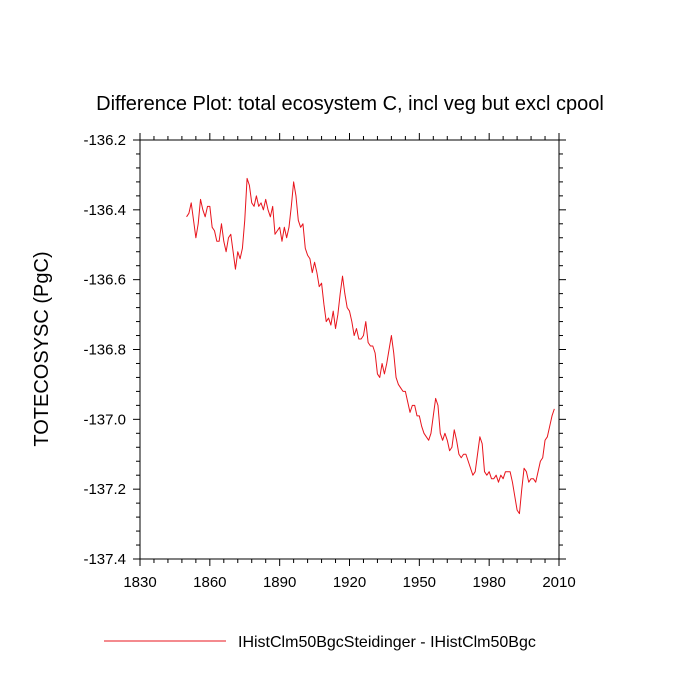 Image resolution: width=700 pixels, height=700 pixels. Describe the element at coordinates (209, 582) in the screenshot. I see `x-tick-label: 1860` at that location.